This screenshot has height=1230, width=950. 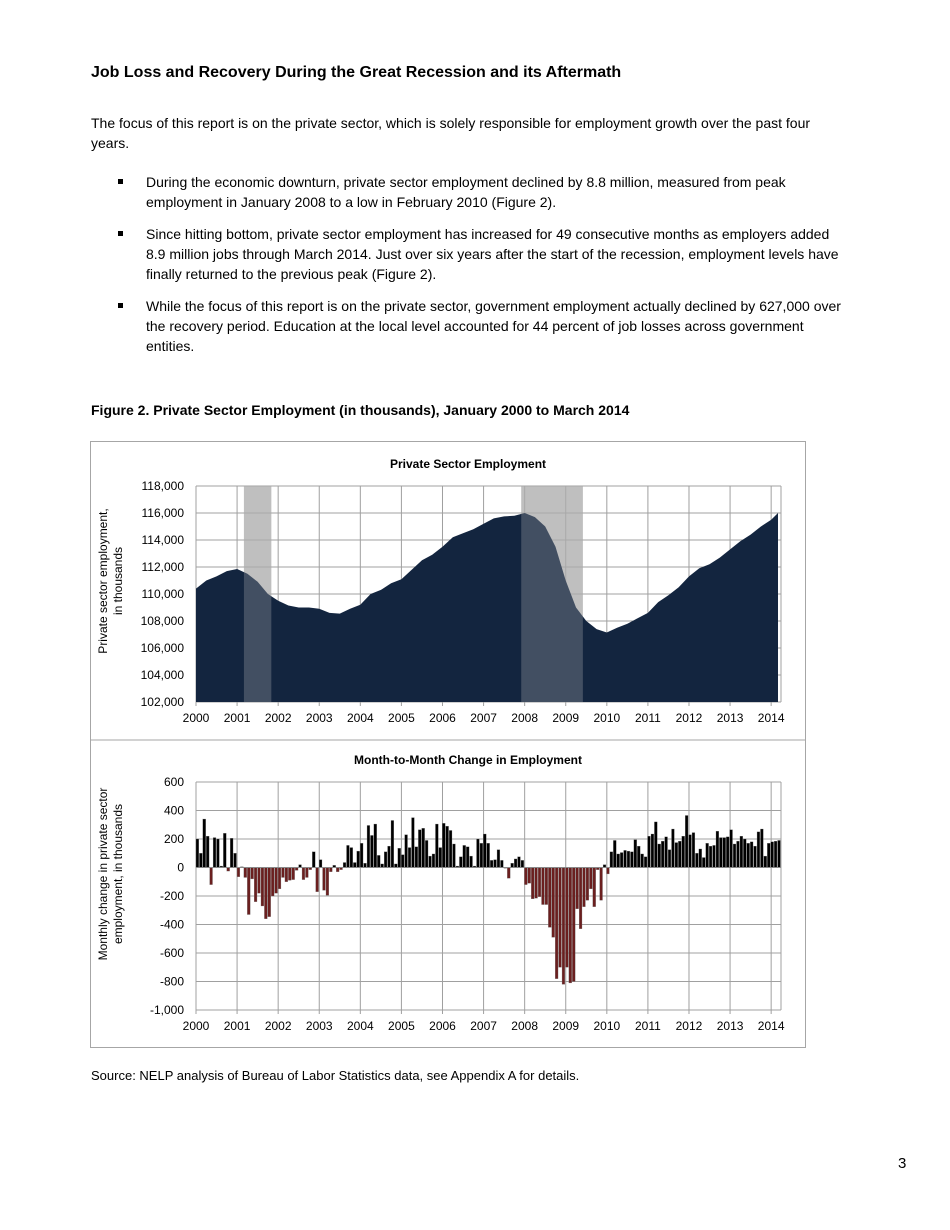 What do you see at coordinates (174, 811) in the screenshot?
I see `y-tick-label: 400` at bounding box center [174, 811].